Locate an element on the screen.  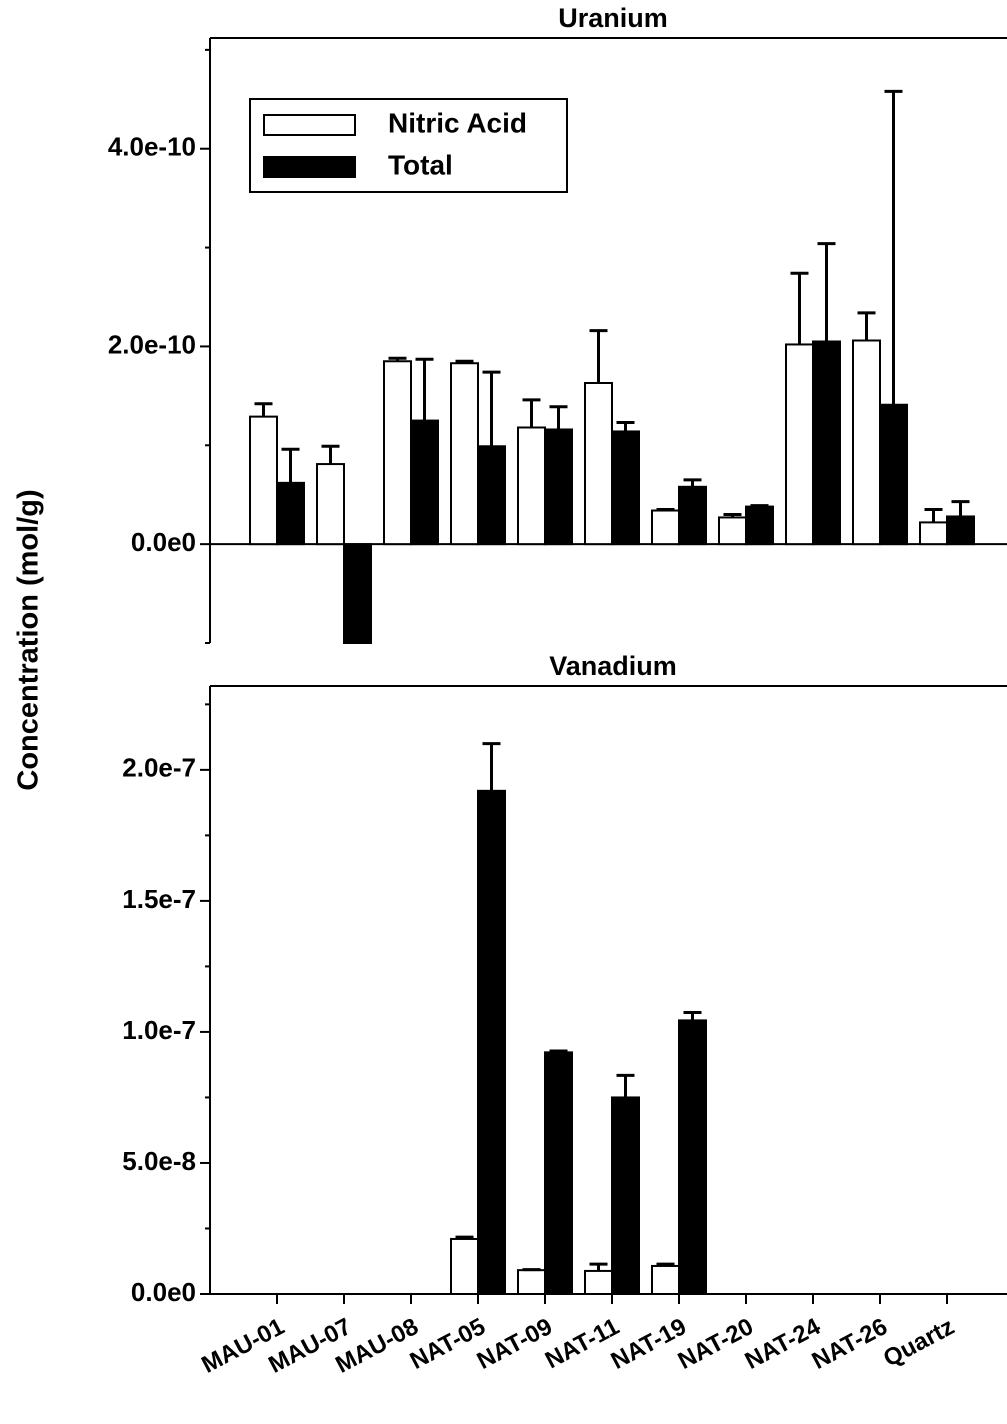
x-tick-label: NAT-11 is located at coordinates (582, 1343).